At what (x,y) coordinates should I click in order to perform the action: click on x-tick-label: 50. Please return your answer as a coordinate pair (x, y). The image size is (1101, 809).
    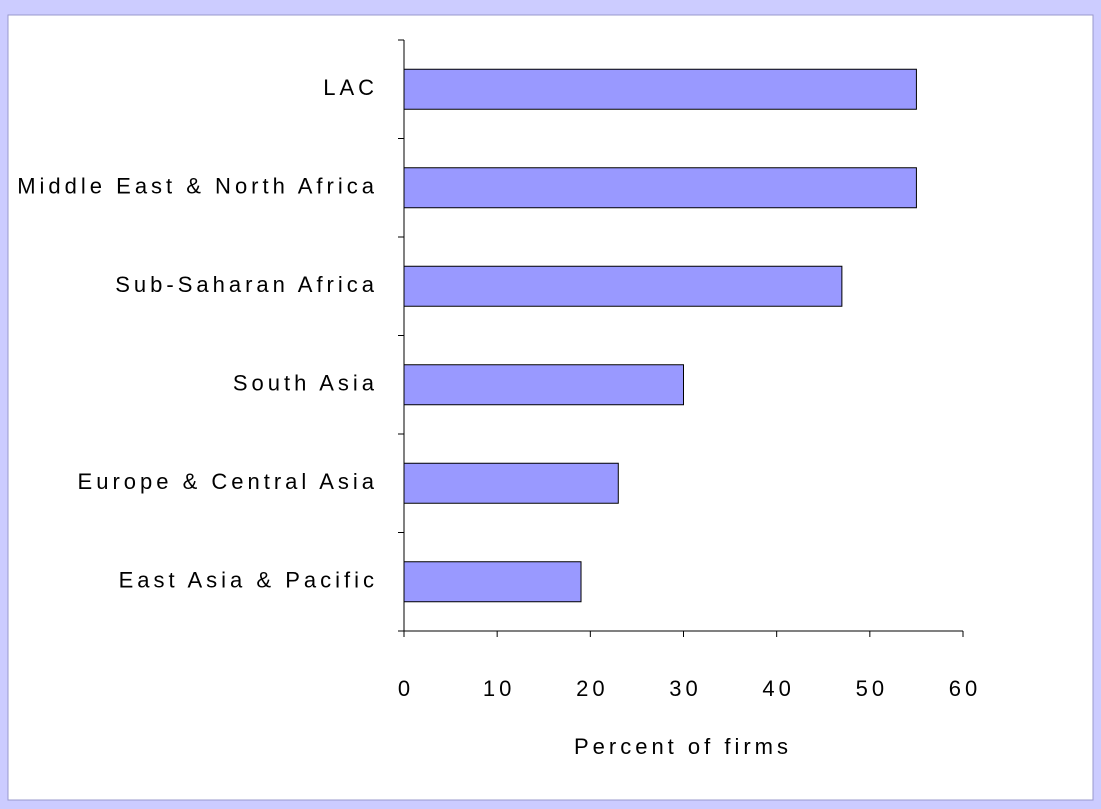
    Looking at the image, I should click on (872, 688).